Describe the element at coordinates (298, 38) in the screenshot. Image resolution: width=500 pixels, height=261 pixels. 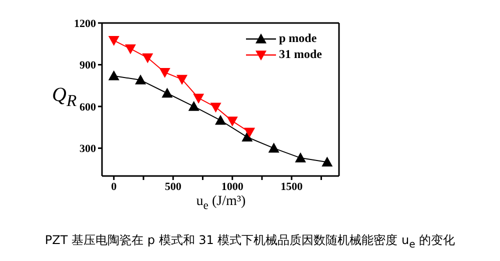
I see `legend-label: p mode` at that location.